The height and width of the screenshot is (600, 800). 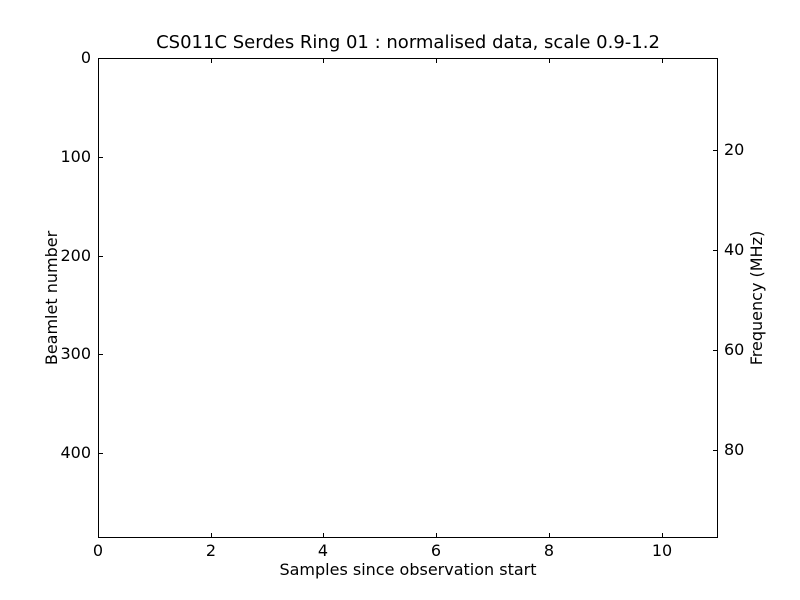 I want to click on x-tick-label: 6, so click(x=436, y=550).